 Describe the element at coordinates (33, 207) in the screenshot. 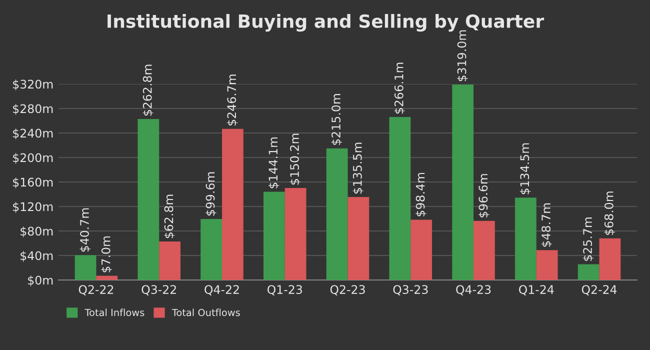

I see `y-tick-label: $120m` at that location.